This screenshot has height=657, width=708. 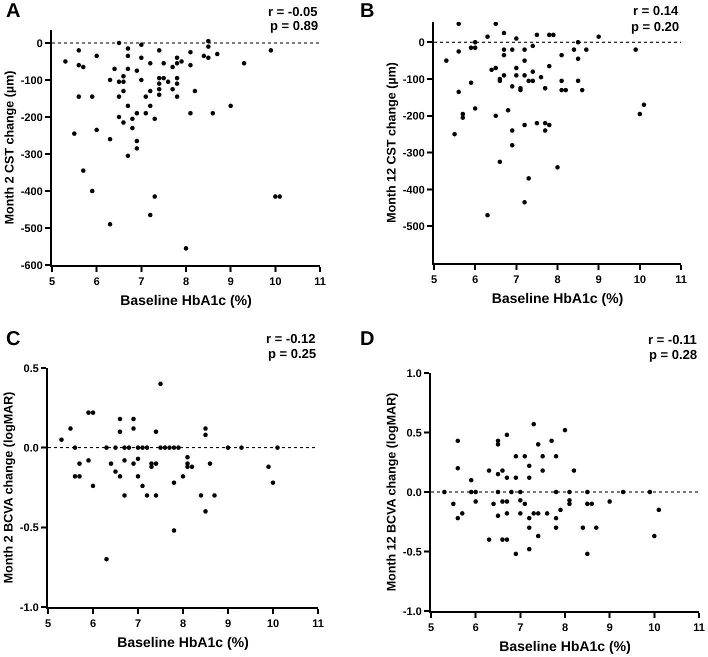 I want to click on y-axis-title: Month 12 BCVA change (logMAR), so click(x=391, y=492).